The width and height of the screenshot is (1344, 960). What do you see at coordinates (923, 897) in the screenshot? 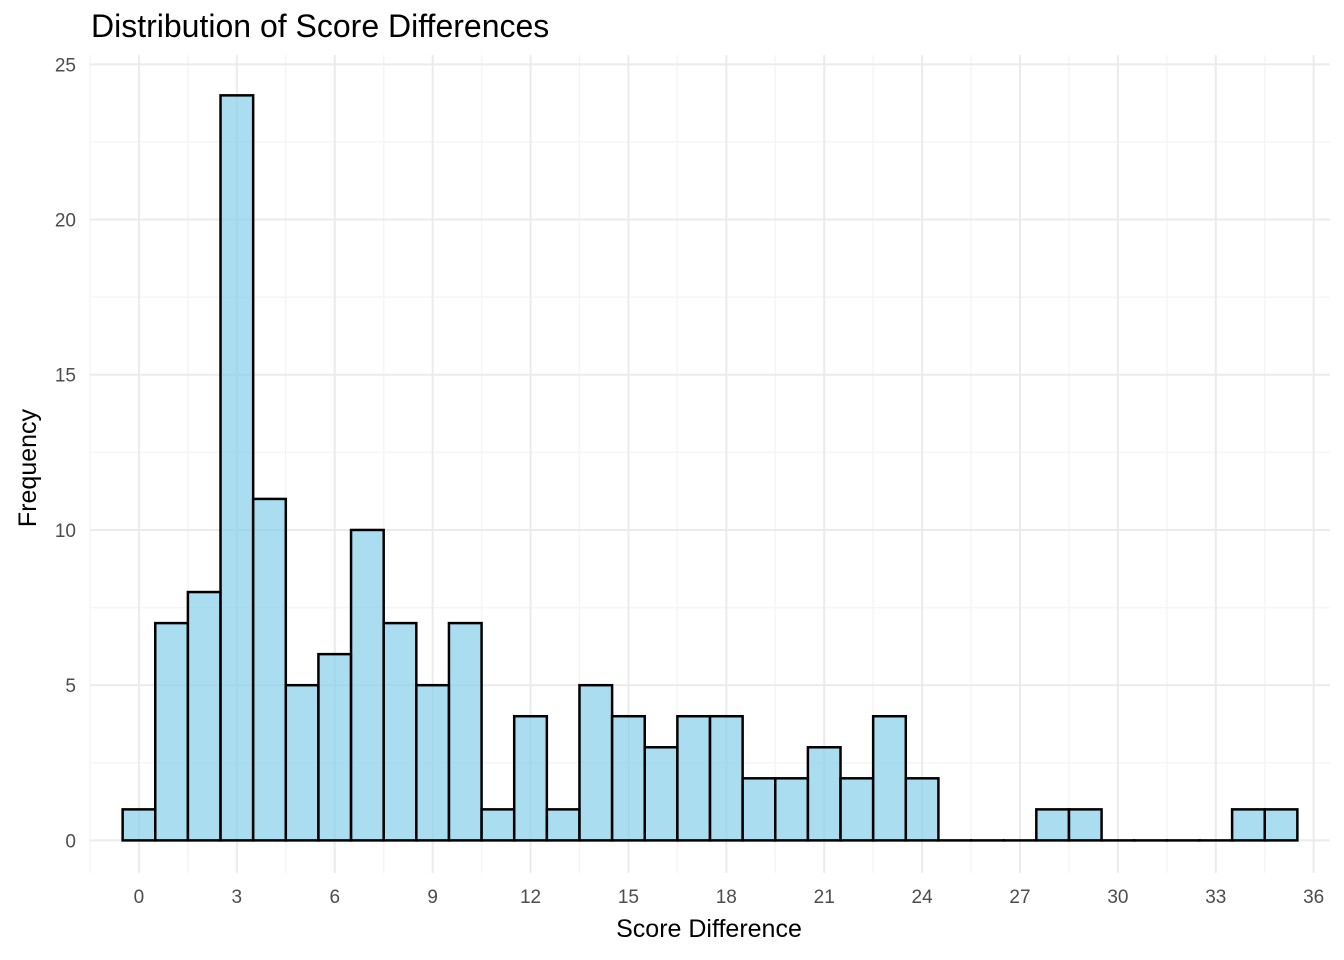
I see `x-tick-label: 24` at bounding box center [923, 897].